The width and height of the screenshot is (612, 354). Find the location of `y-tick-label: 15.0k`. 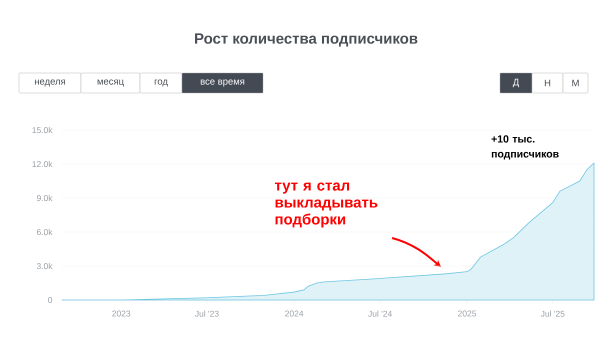

y-tick-label: 15.0k is located at coordinates (42, 130).